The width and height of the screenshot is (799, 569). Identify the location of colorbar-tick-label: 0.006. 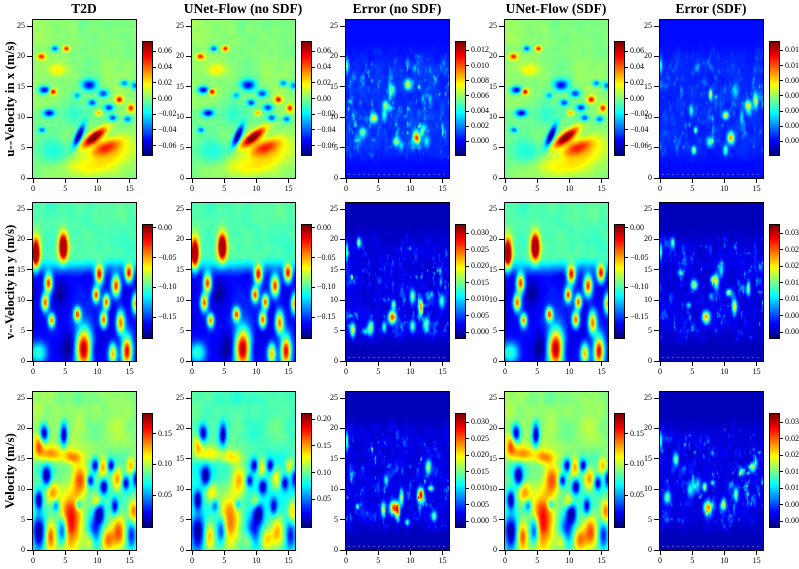
(480, 95).